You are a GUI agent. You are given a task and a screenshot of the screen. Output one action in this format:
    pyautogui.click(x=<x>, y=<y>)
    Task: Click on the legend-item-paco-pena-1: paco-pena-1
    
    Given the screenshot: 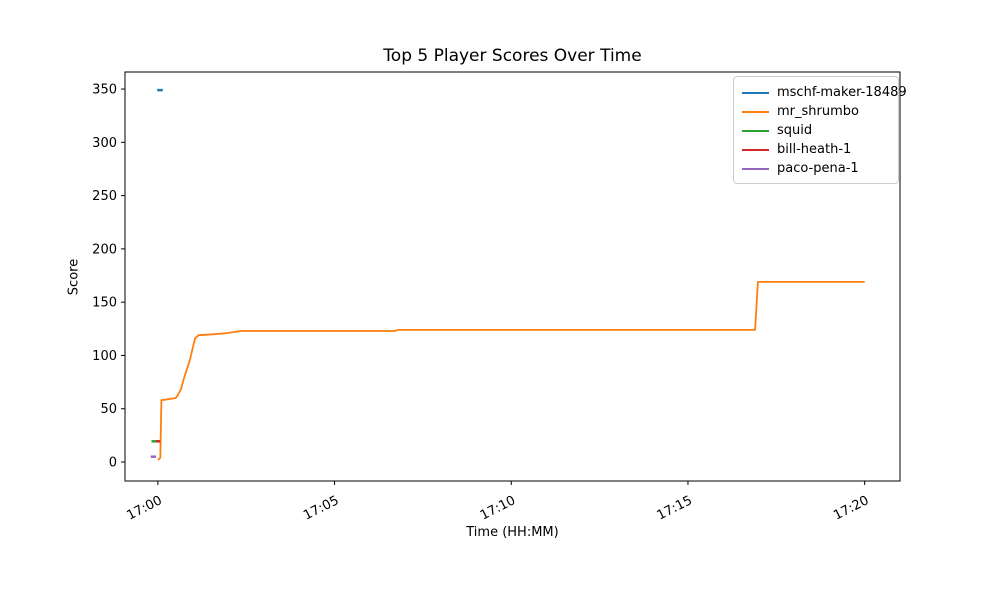 What is the action you would take?
    pyautogui.click(x=816, y=168)
    